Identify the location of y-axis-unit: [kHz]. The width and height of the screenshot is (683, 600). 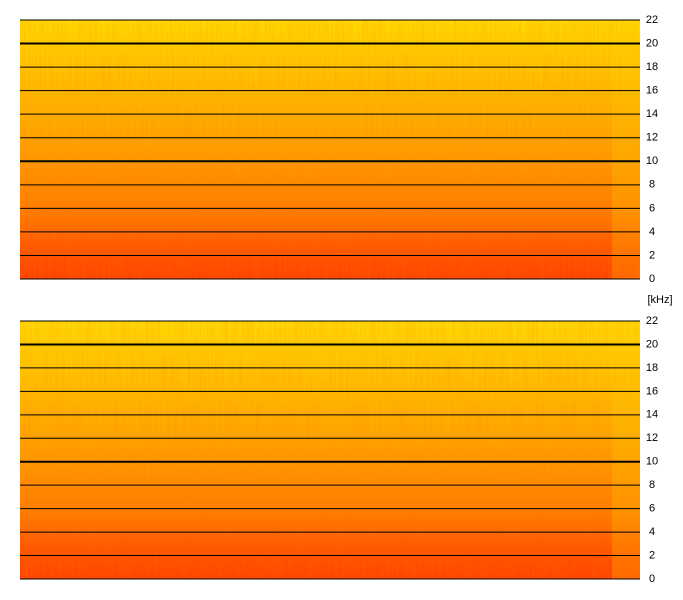
(659, 300).